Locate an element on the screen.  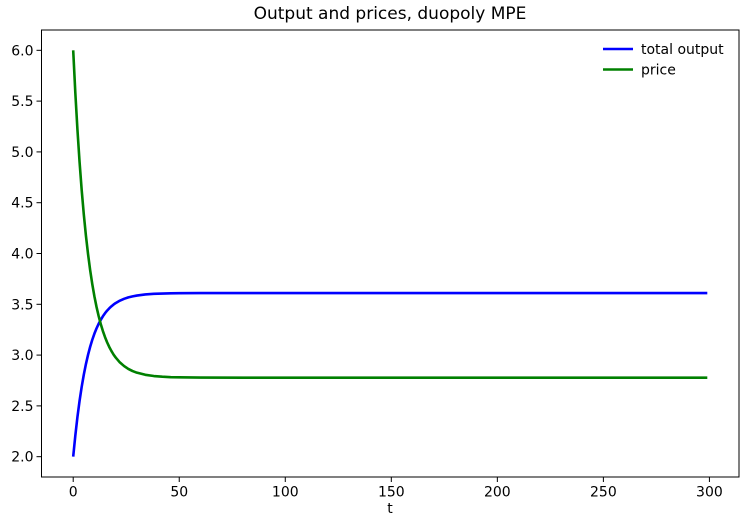
legend-item-total-output: total output is located at coordinates (663, 50).